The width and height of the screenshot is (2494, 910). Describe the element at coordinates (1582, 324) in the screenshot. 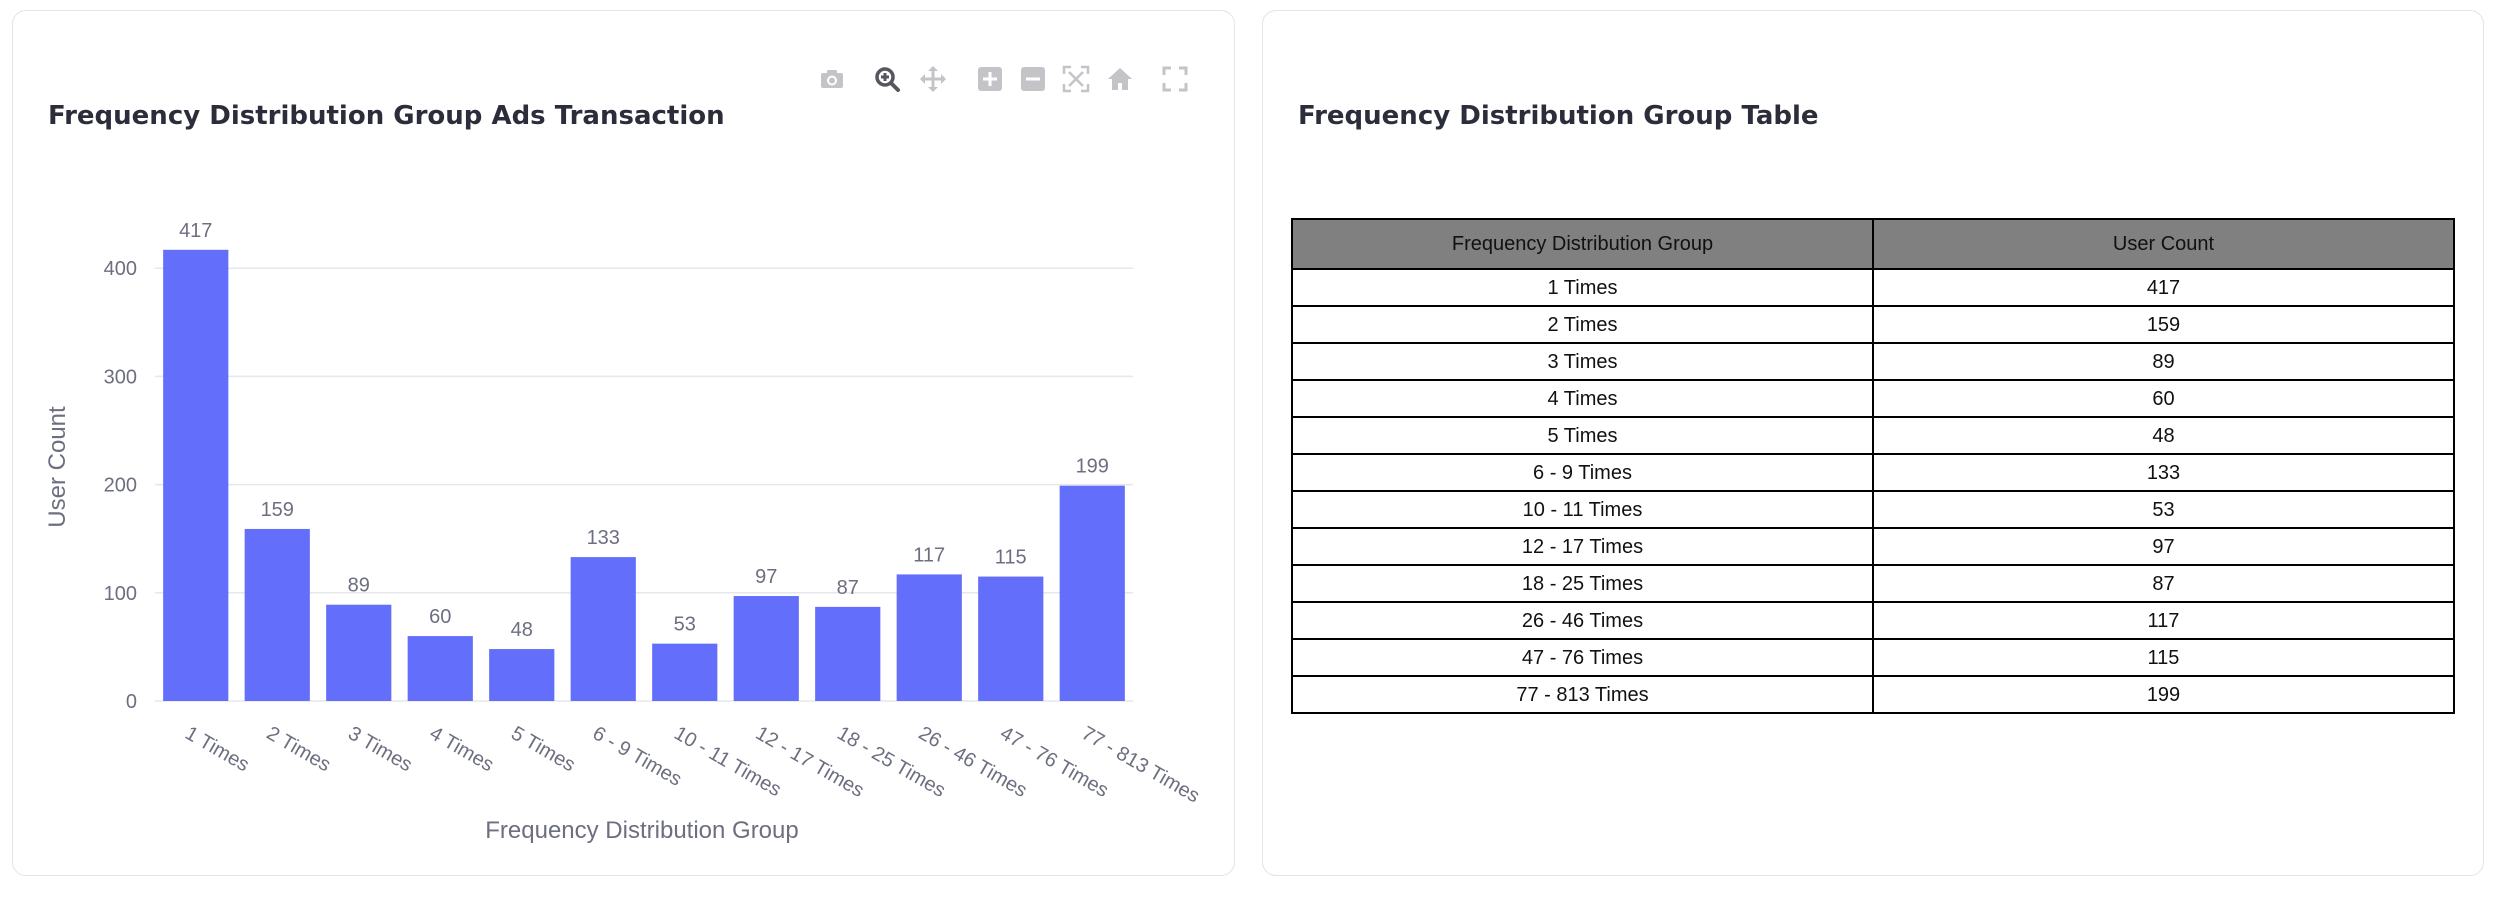

I see `frequency-group-cell: 2 Times` at that location.